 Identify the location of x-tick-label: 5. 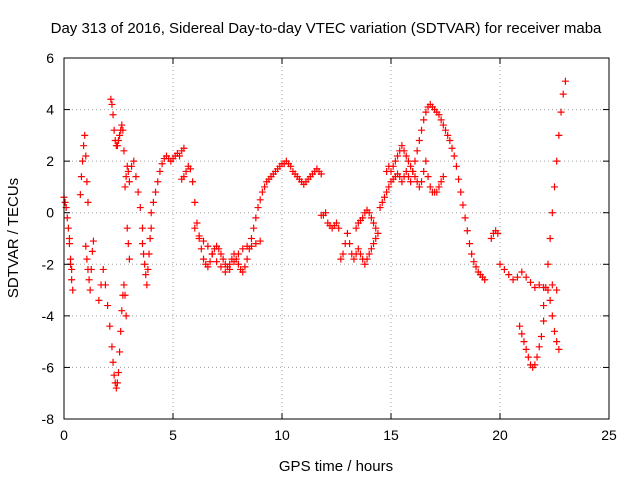
(173, 435).